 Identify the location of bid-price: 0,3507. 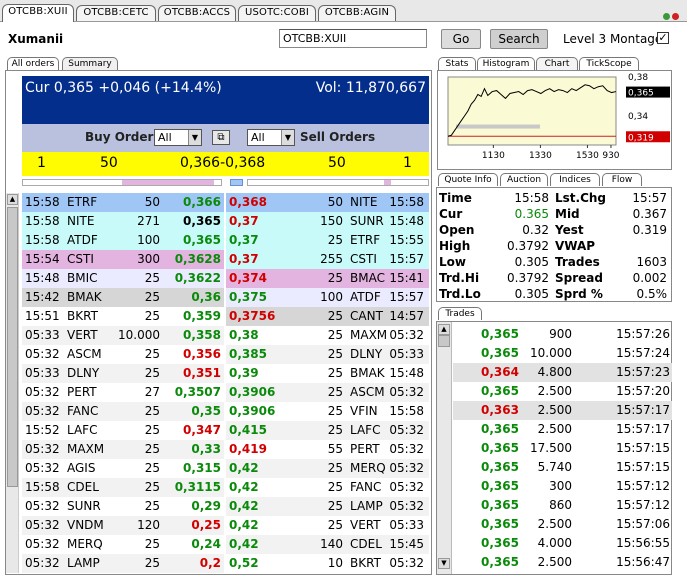
(197, 392).